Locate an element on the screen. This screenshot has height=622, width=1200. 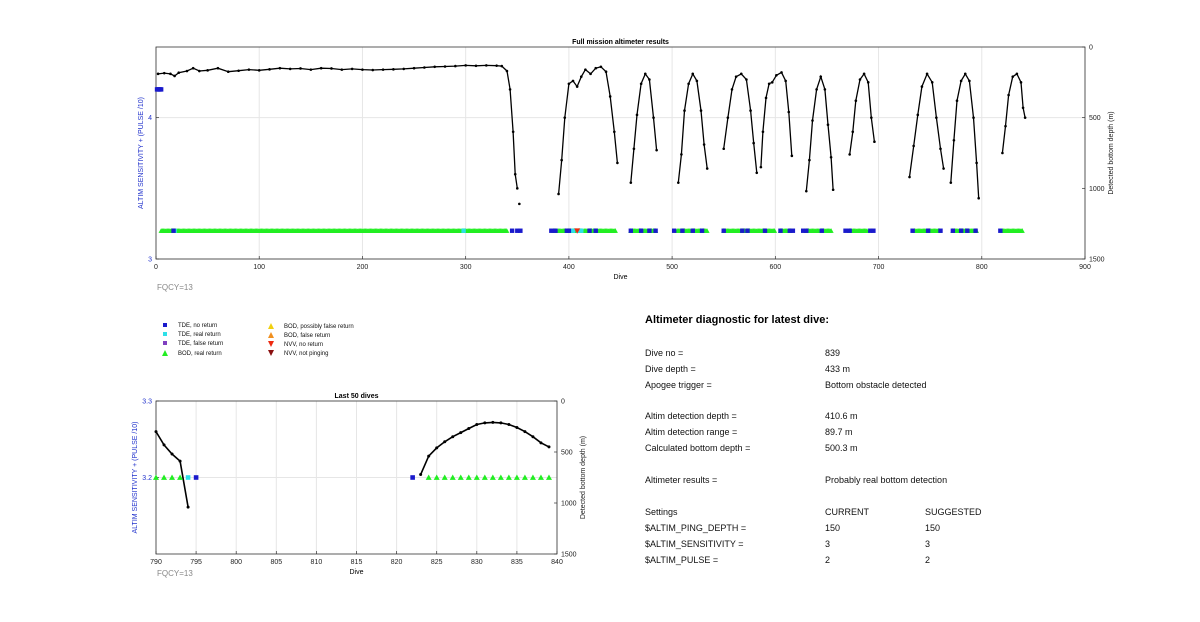
x-tick-label: 820 is located at coordinates (397, 562).